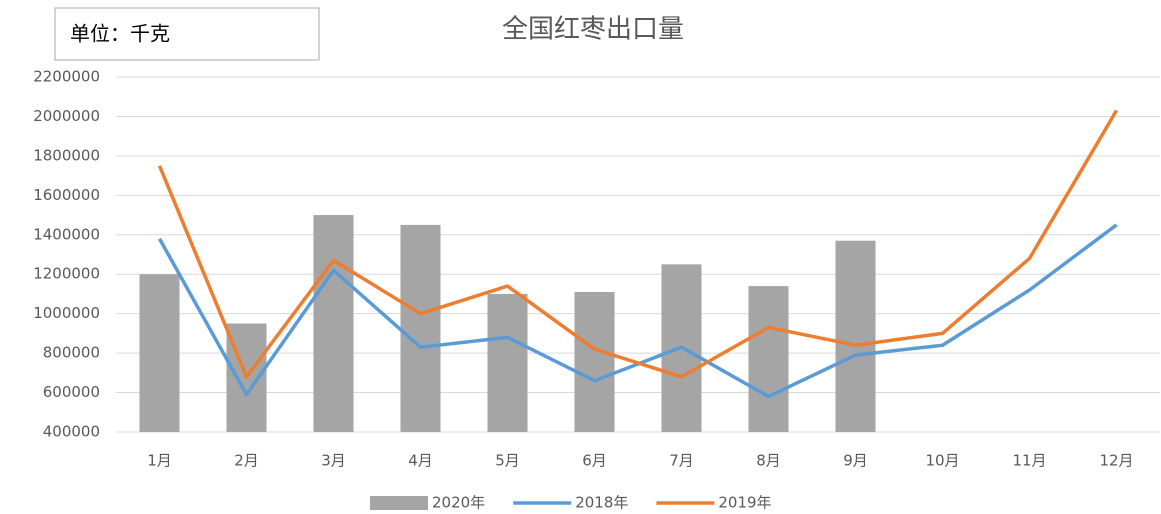 This screenshot has height=514, width=1161. Describe the element at coordinates (187, 34) in the screenshot. I see `unit-box` at that location.